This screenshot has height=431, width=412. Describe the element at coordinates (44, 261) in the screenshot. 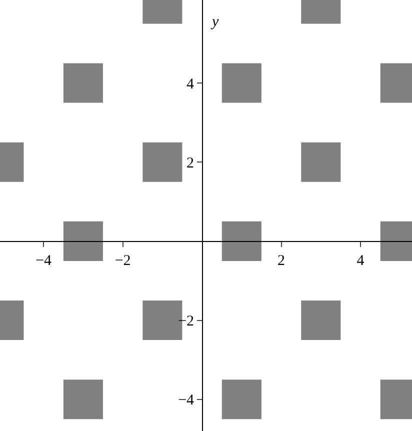

I see `x-tick-label: −4` at that location.